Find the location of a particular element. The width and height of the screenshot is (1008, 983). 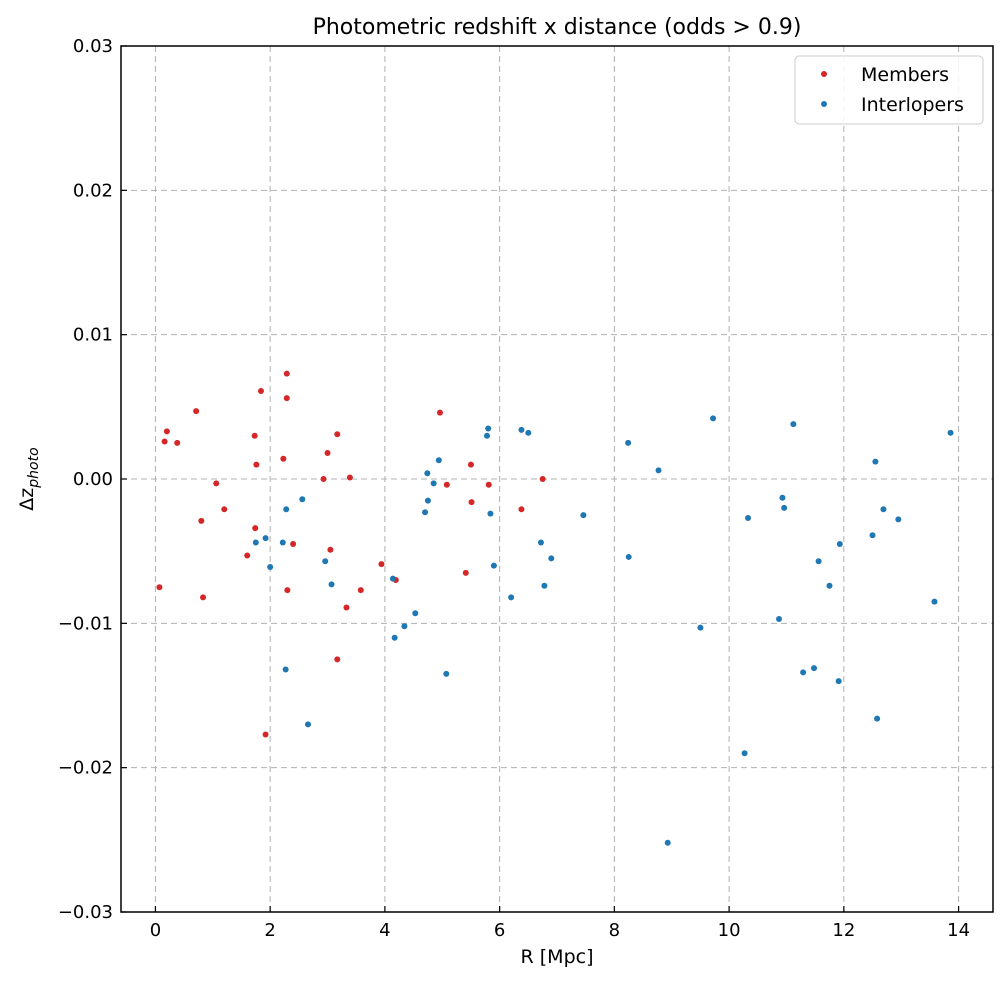

y-tick-label: 0.01 is located at coordinates (93, 335).